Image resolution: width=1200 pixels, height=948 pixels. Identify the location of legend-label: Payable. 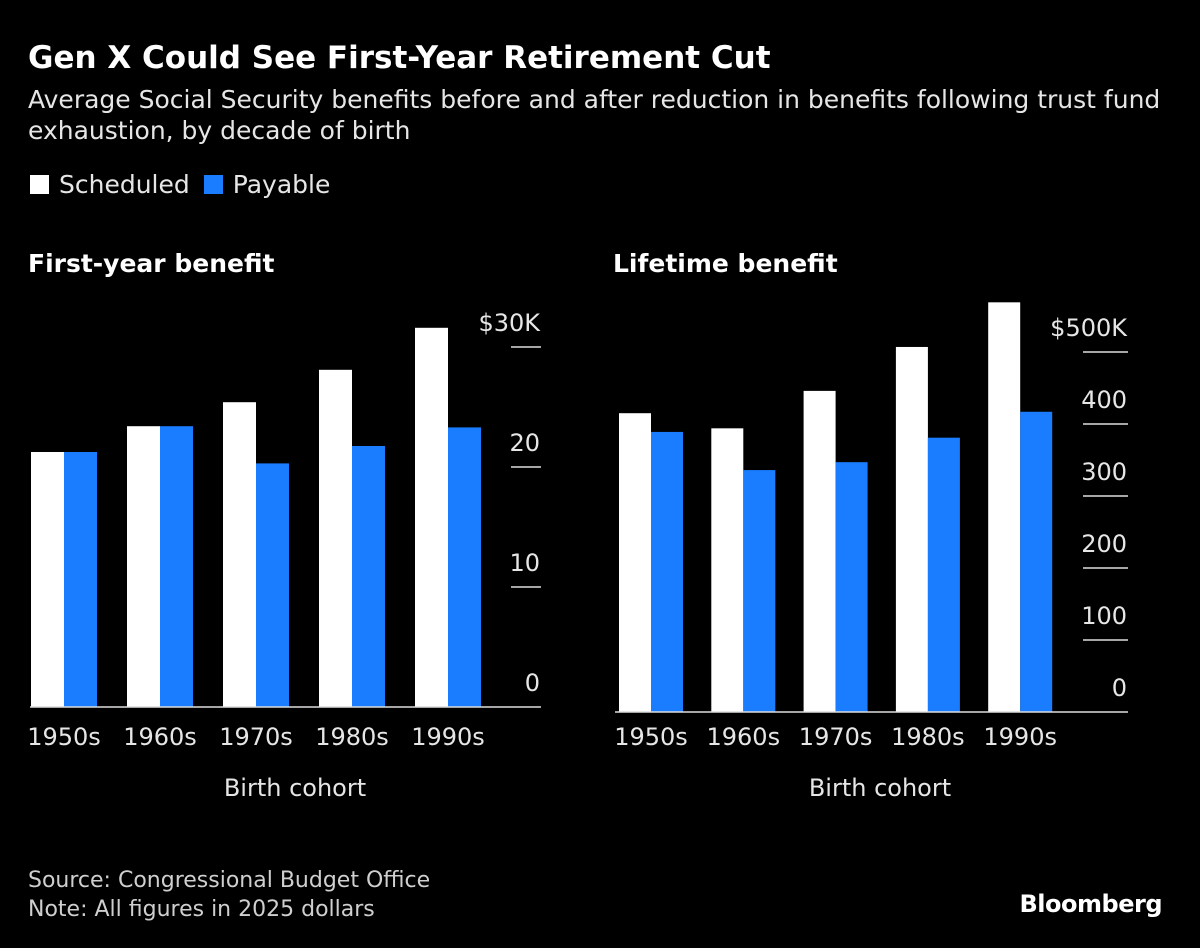
(281, 184).